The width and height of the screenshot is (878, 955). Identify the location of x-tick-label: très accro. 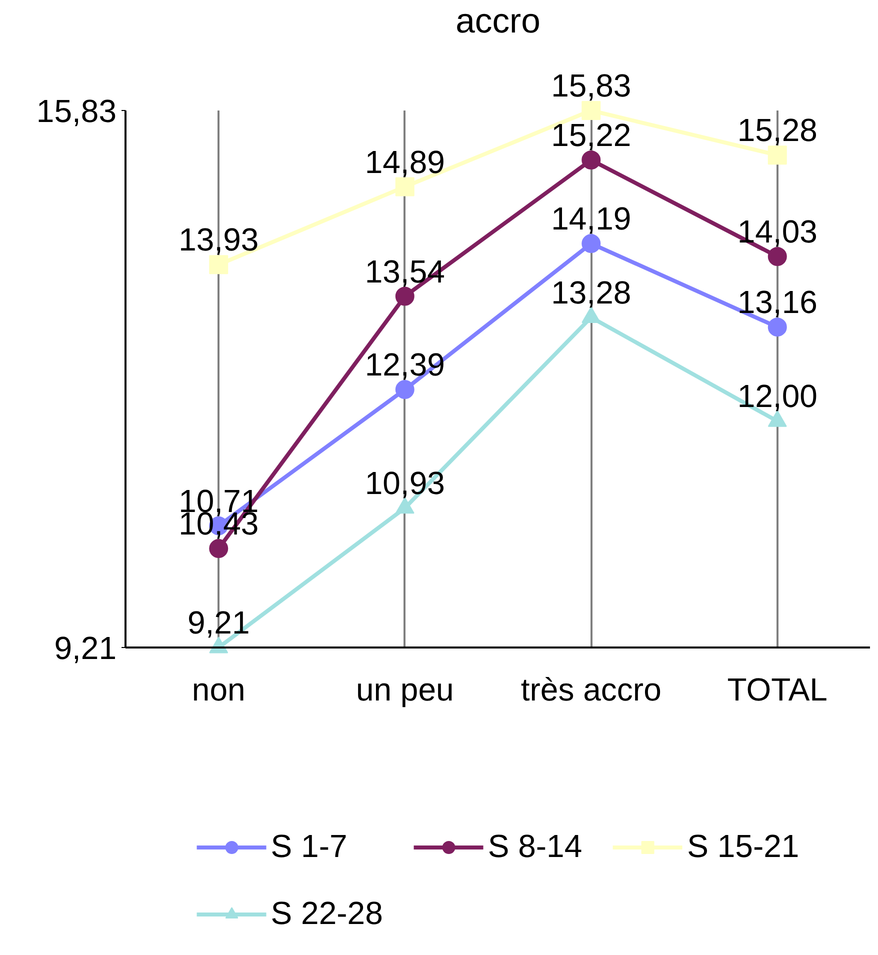
(591, 690).